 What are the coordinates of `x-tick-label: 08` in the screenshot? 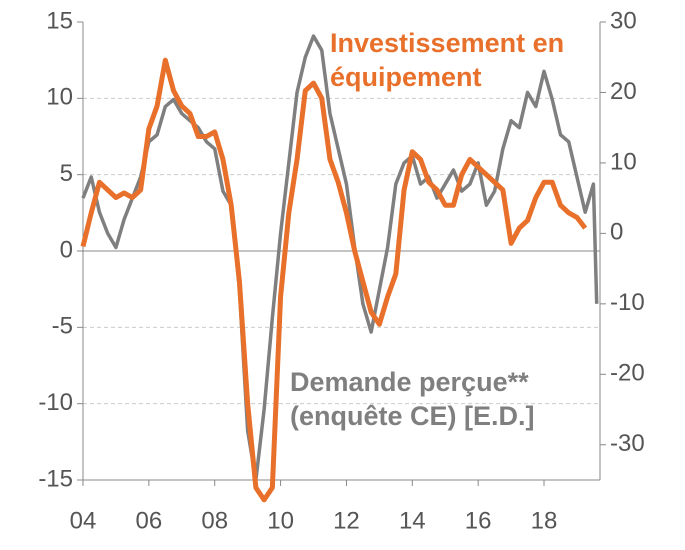 It's located at (214, 520).